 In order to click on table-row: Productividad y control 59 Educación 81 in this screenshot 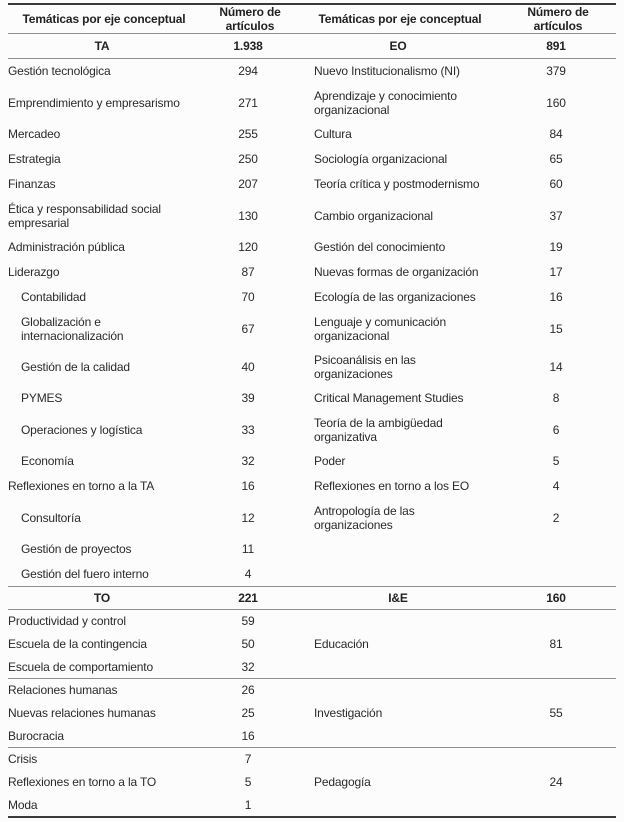, I will do `click(312, 644)`.